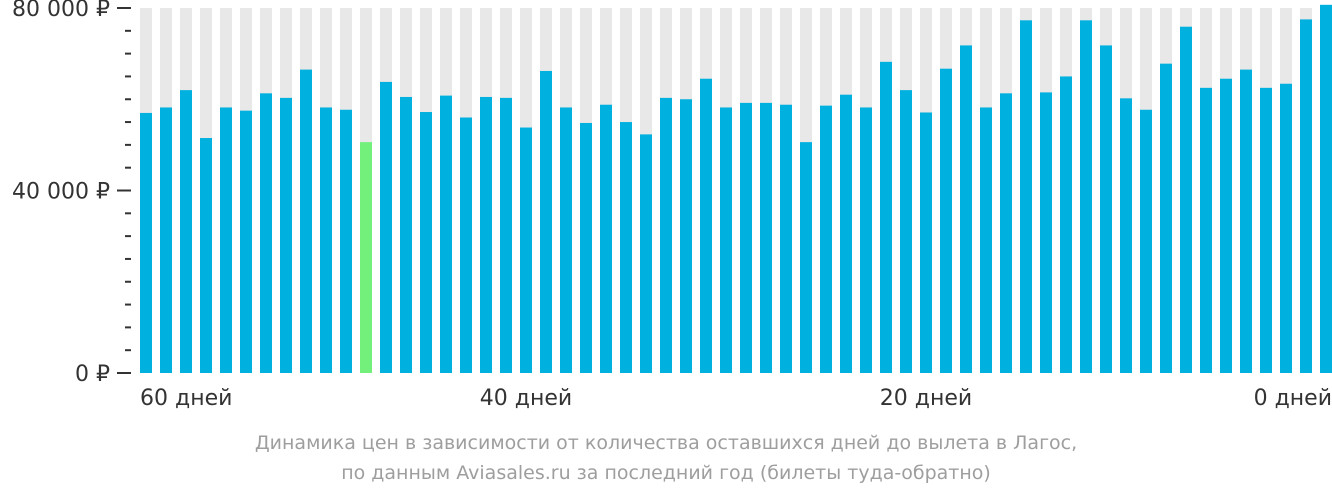  What do you see at coordinates (736, 398) in the screenshot?
I see `x-axis: 60 дней 40 дней 20 дней 0 дней` at bounding box center [736, 398].